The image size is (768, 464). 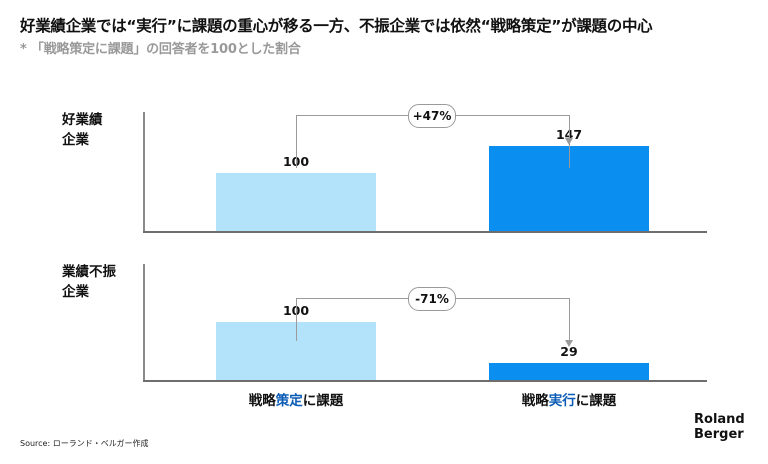 I want to click on change-badge-low: -71%, so click(x=432, y=299).